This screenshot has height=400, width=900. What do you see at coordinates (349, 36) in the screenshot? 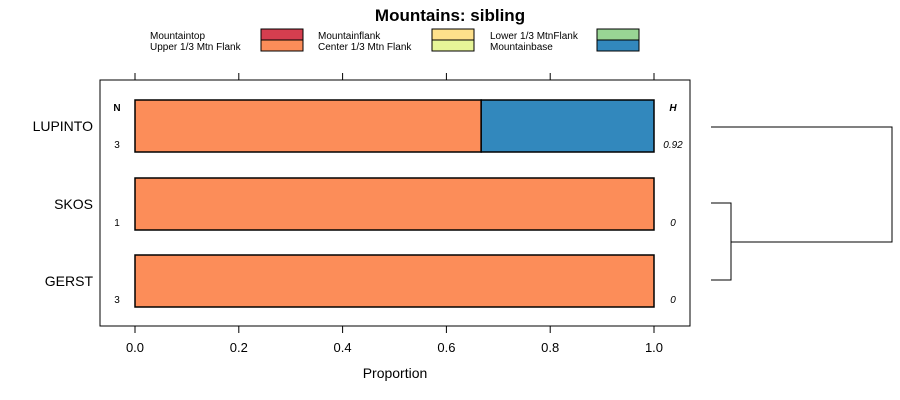
I see `legend-label: Mountainflank` at bounding box center [349, 36].